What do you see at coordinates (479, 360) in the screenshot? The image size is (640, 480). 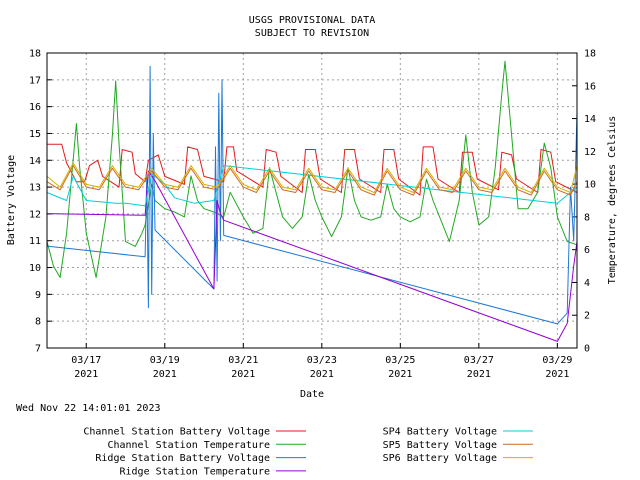 I see `x-tick-label: 03/27` at bounding box center [479, 360].